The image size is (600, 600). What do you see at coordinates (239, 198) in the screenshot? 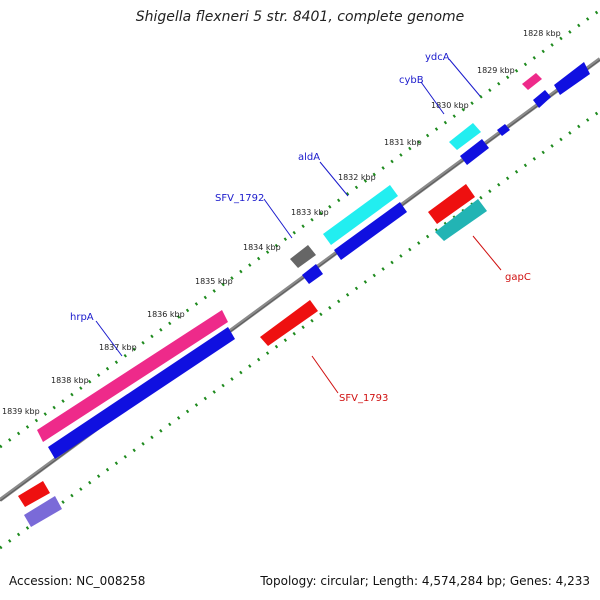
I see `gene-label-SFV_1792: SFV_1792` at bounding box center [239, 198].